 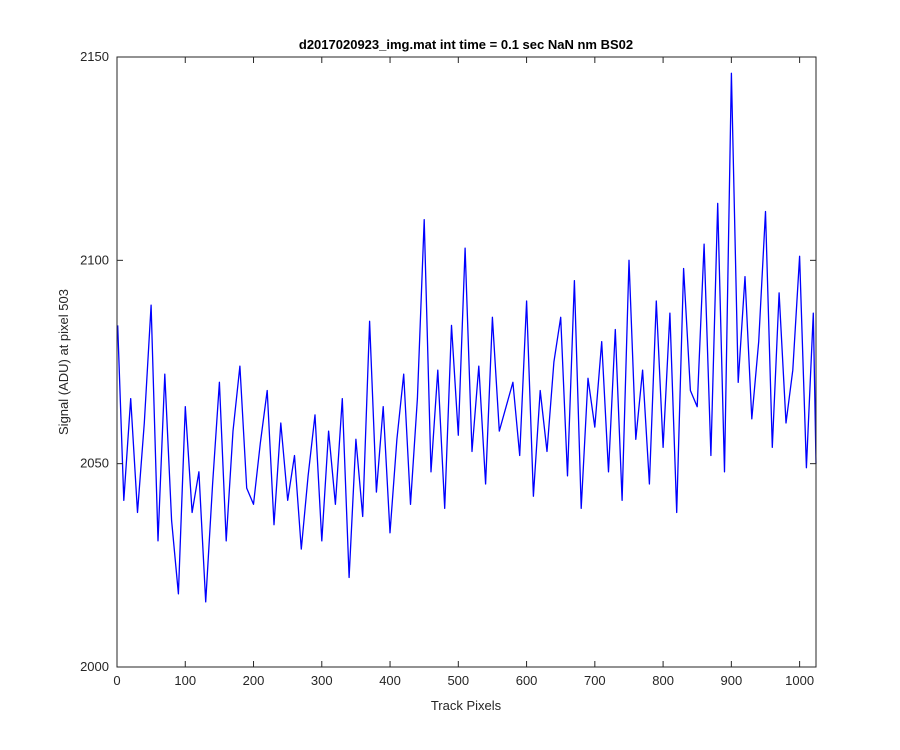 What do you see at coordinates (94, 666) in the screenshot?
I see `y-tick-label: 2000` at bounding box center [94, 666].